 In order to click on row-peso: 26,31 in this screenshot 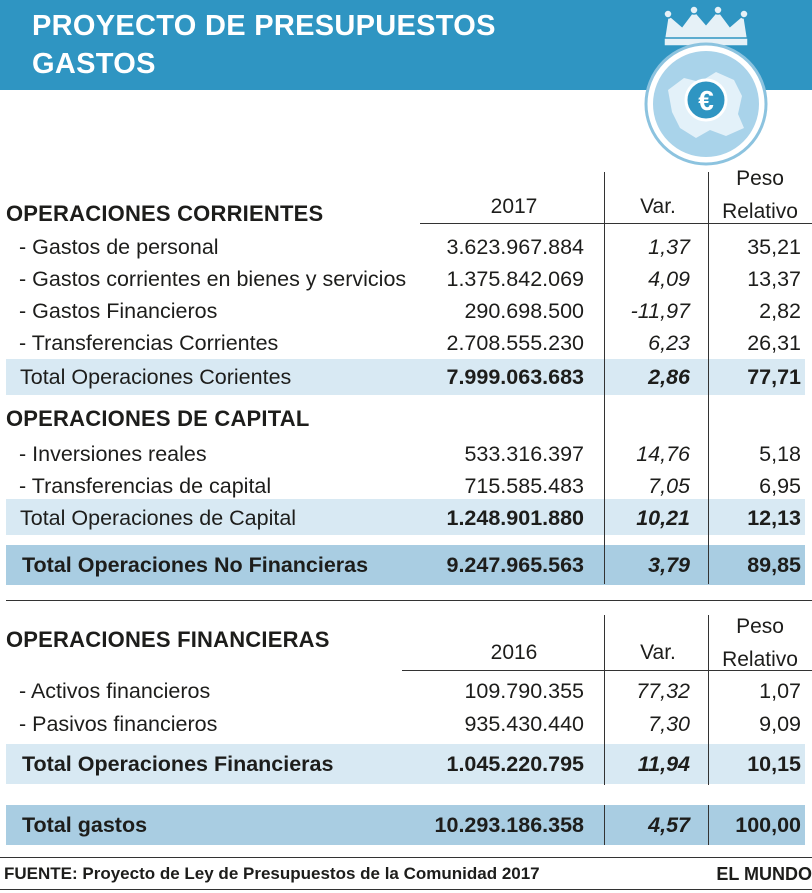, I will do `click(774, 343)`.